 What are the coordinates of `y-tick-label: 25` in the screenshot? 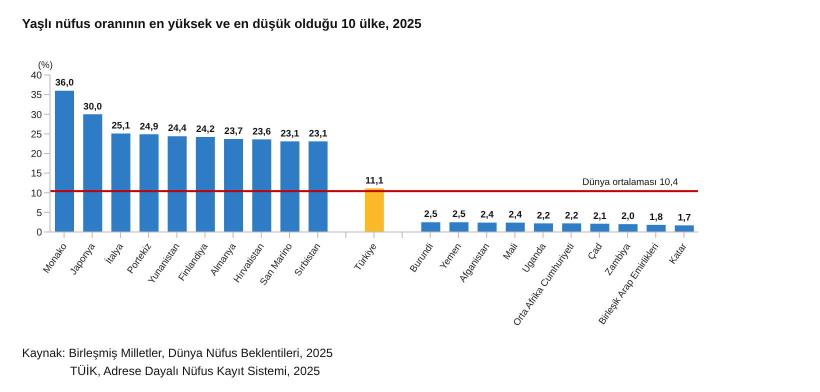 It's located at (36, 134).